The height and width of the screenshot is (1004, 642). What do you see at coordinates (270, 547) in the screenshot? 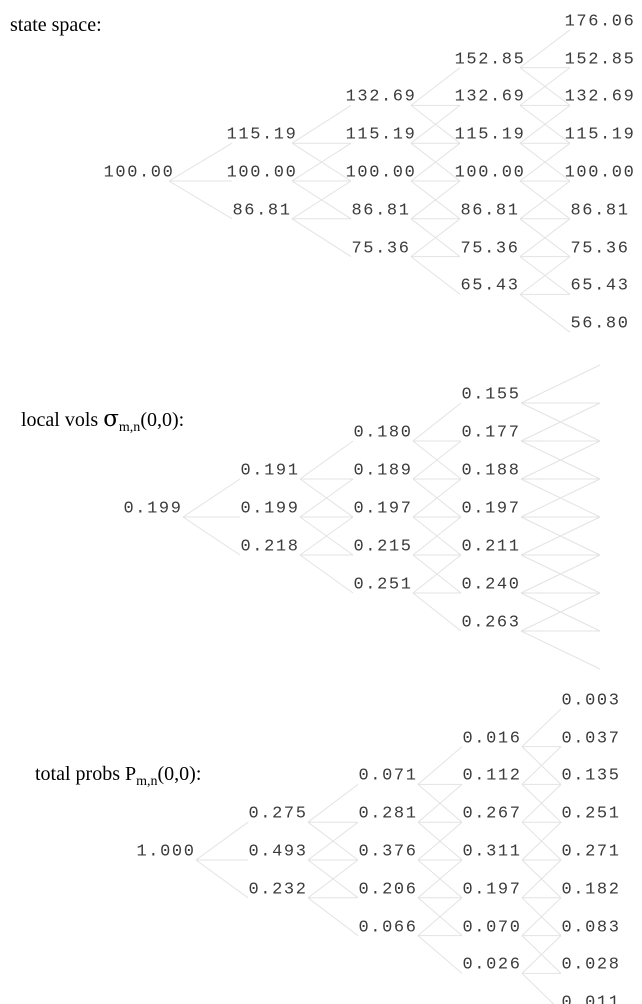
I see `vols-node: 0.218` at bounding box center [270, 547].